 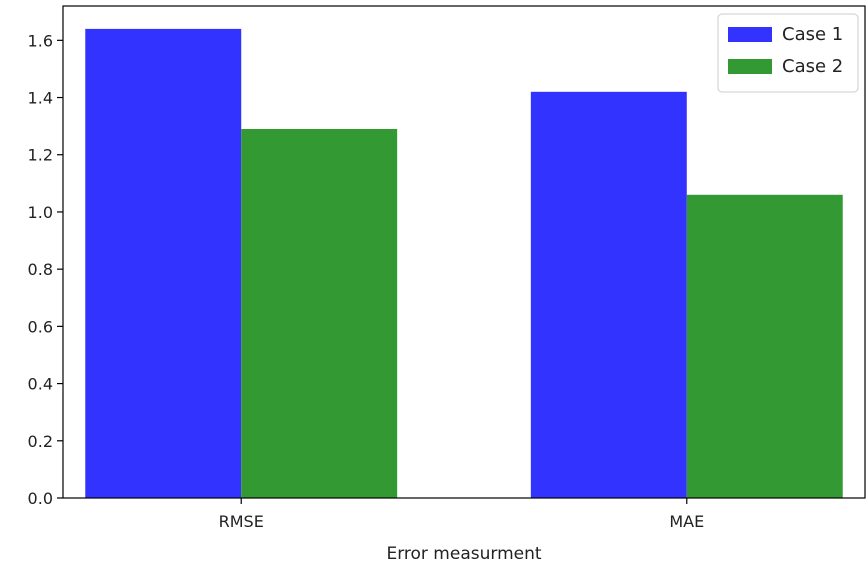 What do you see at coordinates (241, 521) in the screenshot?
I see `x-tick-label: RMSE` at bounding box center [241, 521].